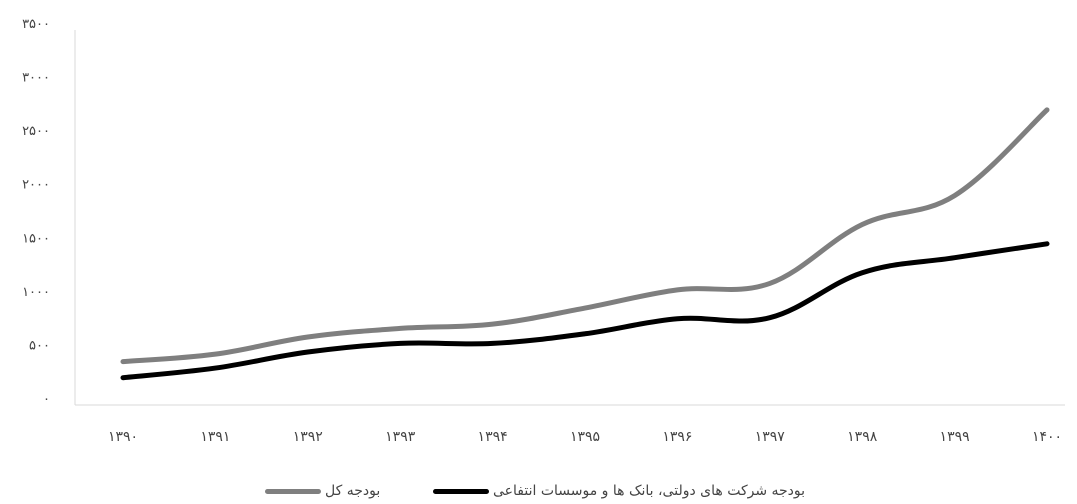 Image resolution: width=1077 pixels, height=504 pixels. I want to click on y-axis-ticks: ۰ ۵۰۰ ۱۰۰۰ ۱۵۰۰ ۲۰۰۰ ۲۵۰۰ ۳۰۰۰ ۳۵۰۰, so click(36, 212).